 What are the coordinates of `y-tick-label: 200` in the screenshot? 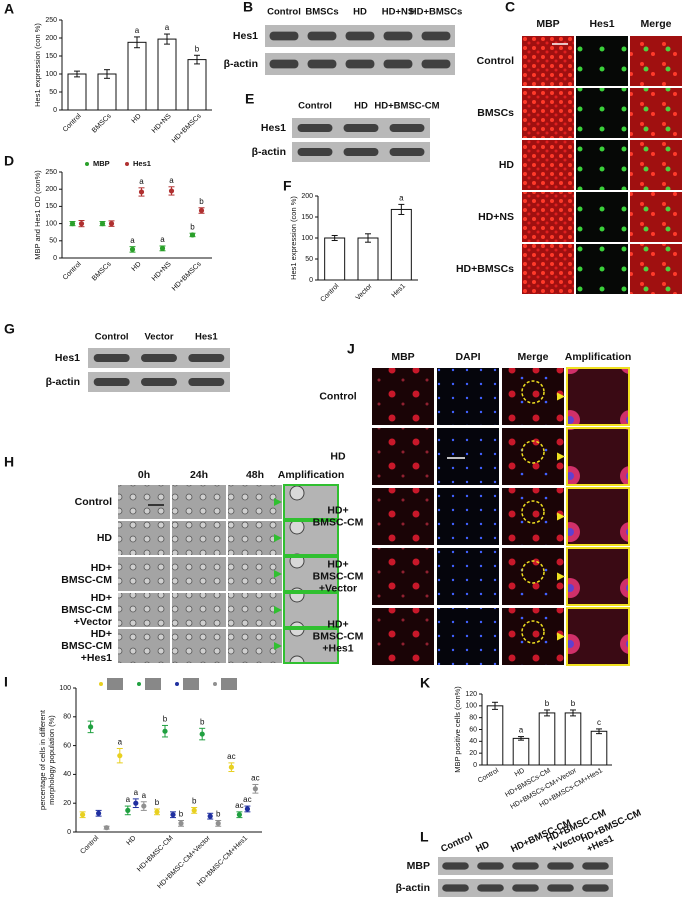 It's located at (51, 38).